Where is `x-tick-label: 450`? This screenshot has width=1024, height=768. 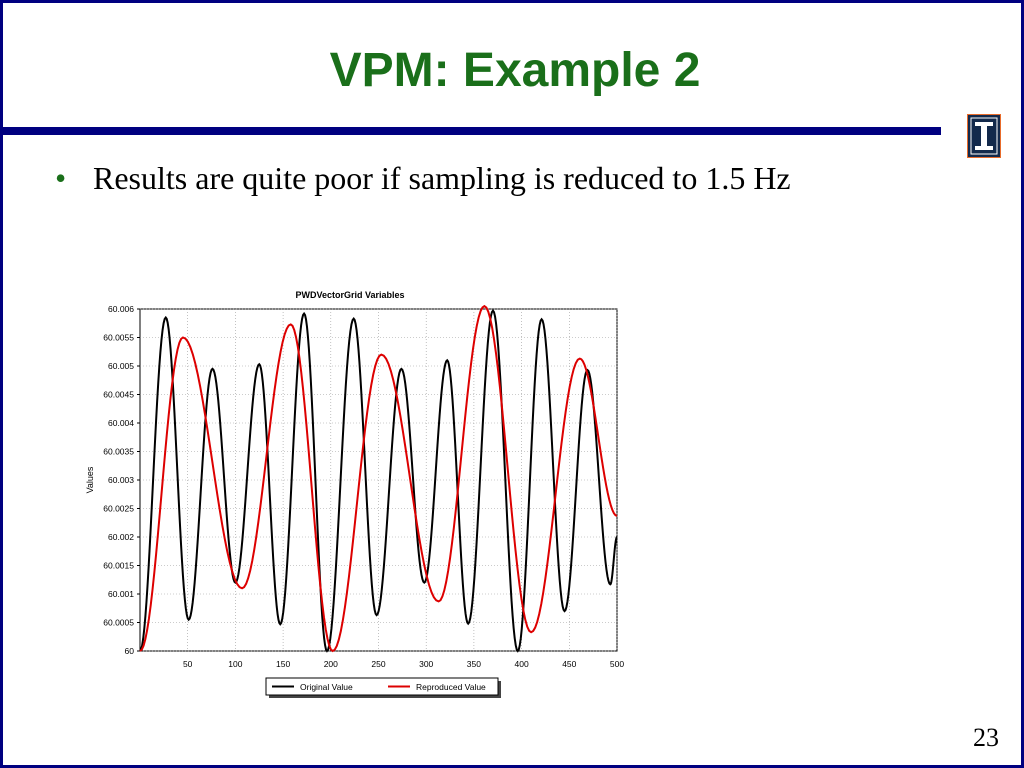 x-tick-label: 450 is located at coordinates (569, 664).